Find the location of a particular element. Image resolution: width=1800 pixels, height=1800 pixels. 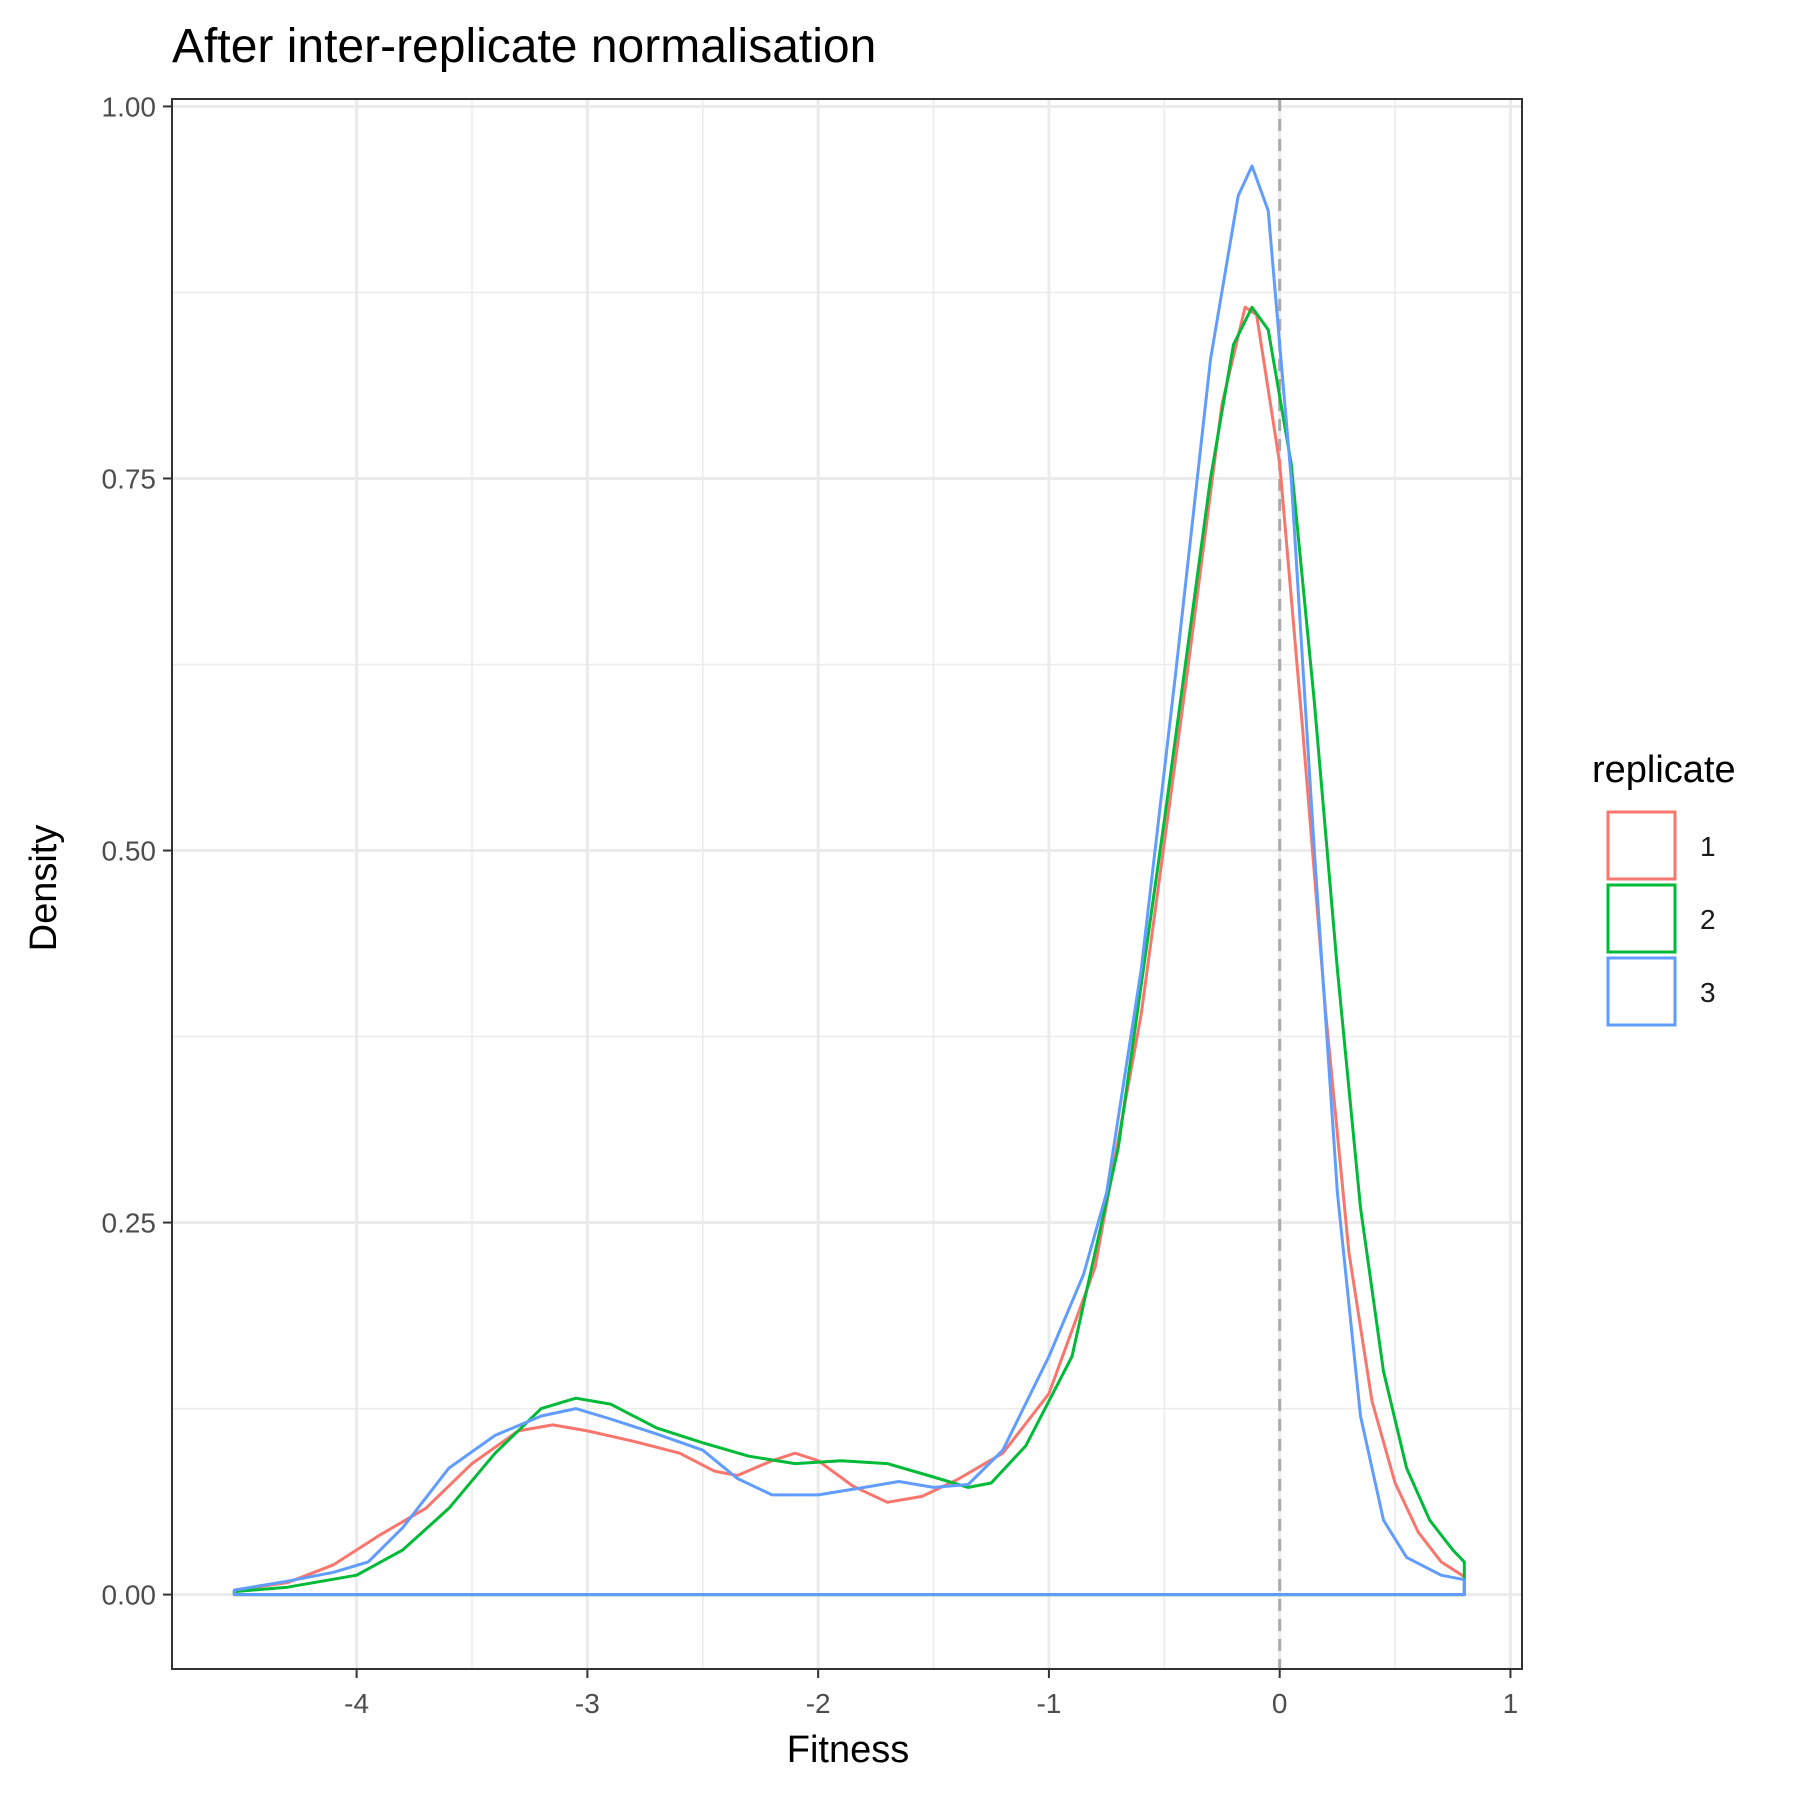

y-tick-label: 0.25 is located at coordinates (129, 1223).